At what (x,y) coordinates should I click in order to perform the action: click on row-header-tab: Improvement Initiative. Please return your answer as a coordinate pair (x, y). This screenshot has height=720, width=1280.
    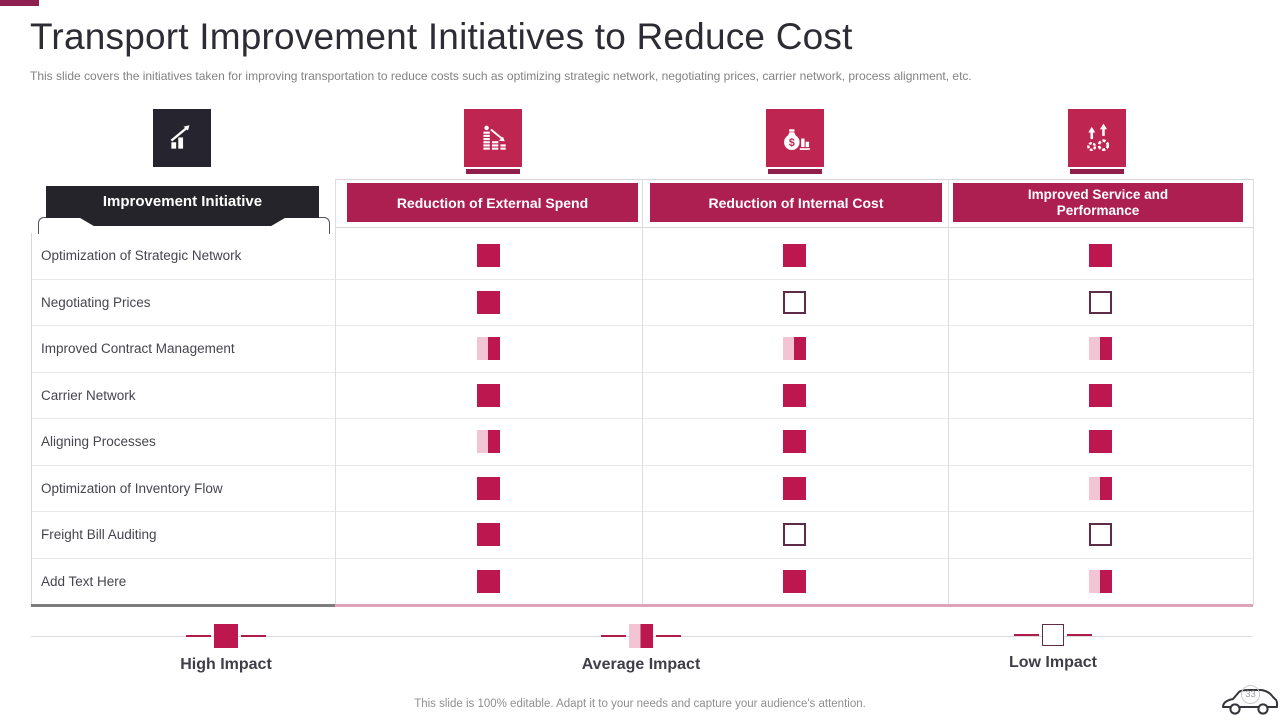
    Looking at the image, I should click on (182, 206).